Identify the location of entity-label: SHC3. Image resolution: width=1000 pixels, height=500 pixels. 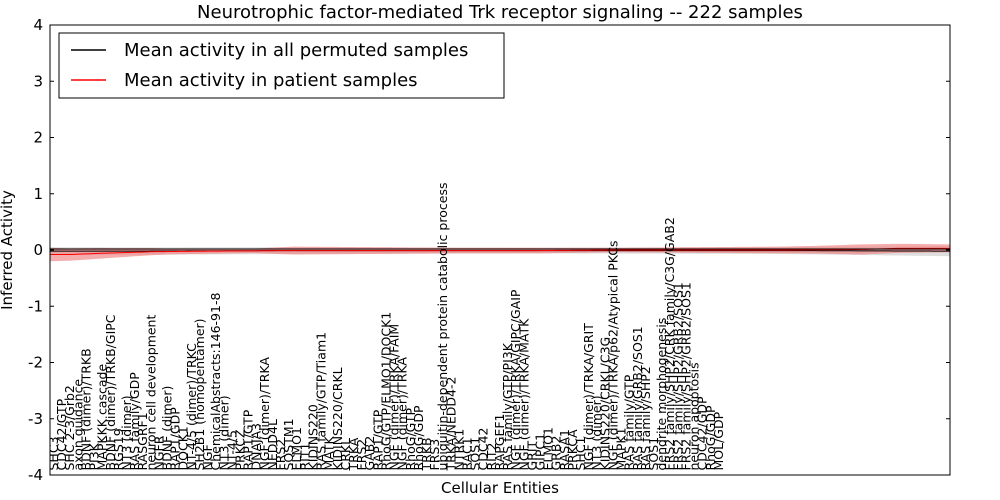
(53, 453).